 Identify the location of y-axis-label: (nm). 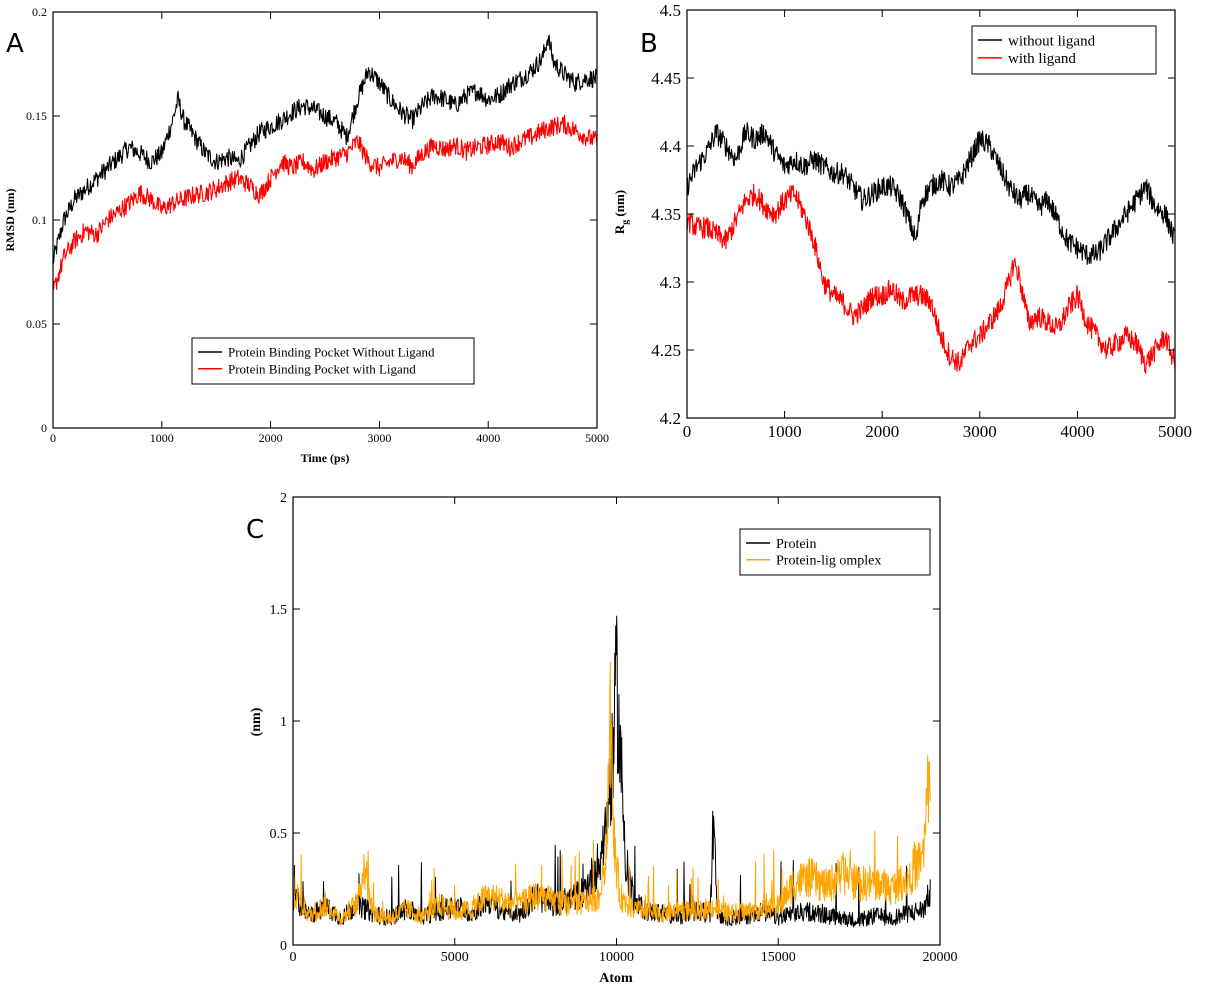
(256, 721).